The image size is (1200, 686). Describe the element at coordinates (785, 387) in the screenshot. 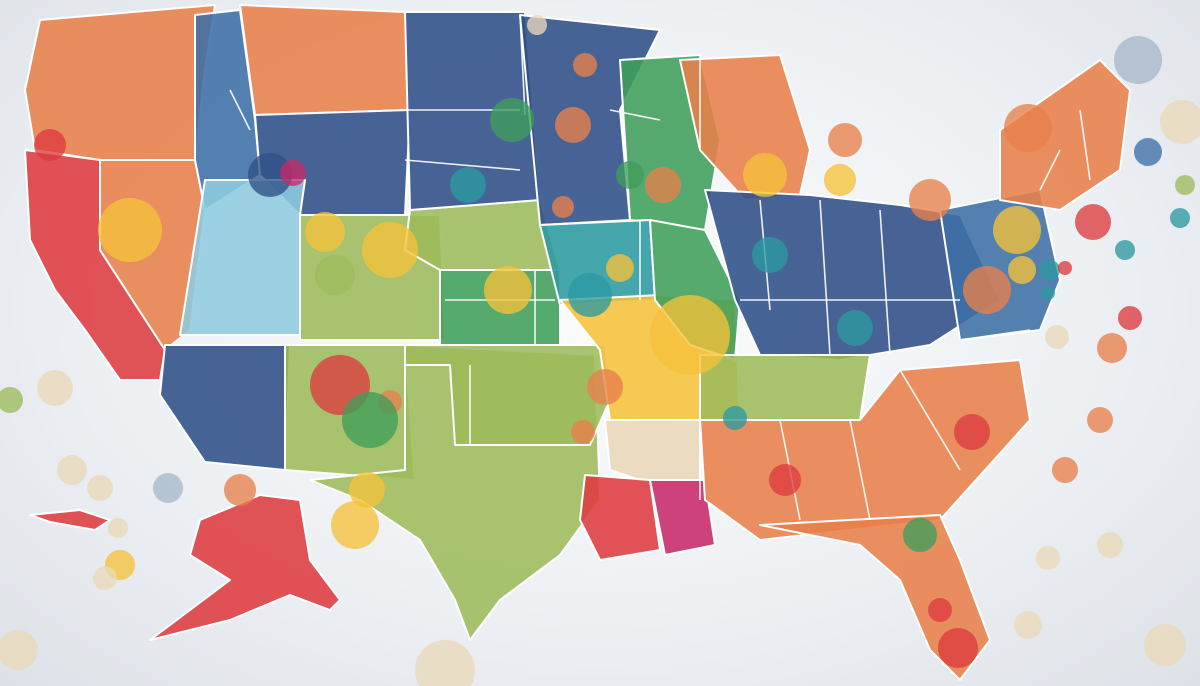

I see `region-tennessee` at that location.